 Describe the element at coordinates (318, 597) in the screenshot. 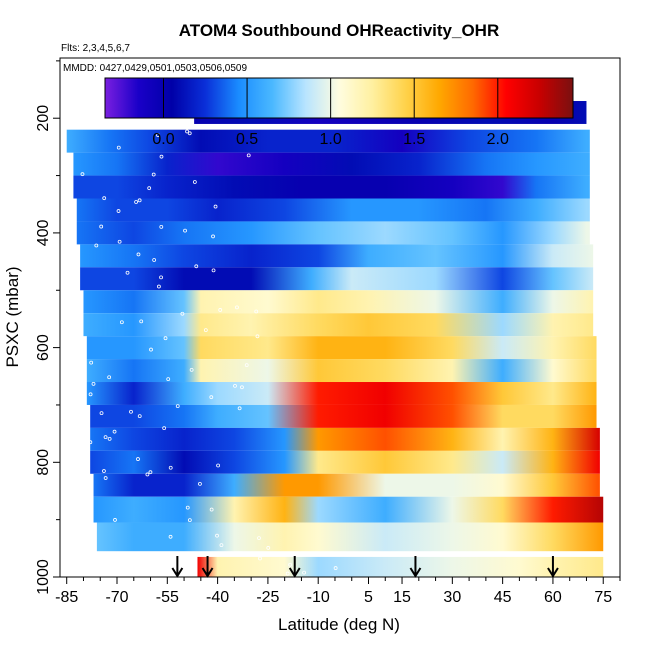

I see `x-tick-label: -10` at that location.